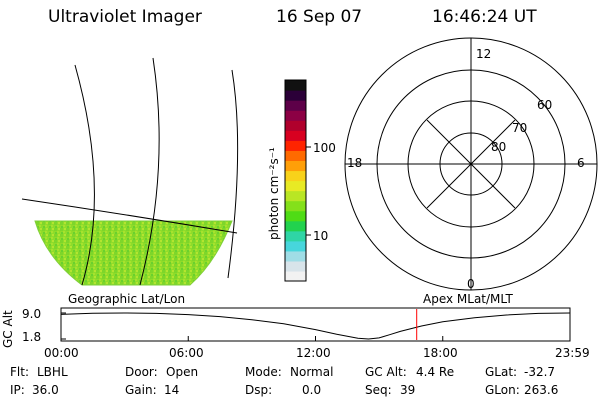 The width and height of the screenshot is (600, 400). What do you see at coordinates (127, 299) in the screenshot?
I see `geographic-panel-label: Geographic Lat/Lon` at bounding box center [127, 299].